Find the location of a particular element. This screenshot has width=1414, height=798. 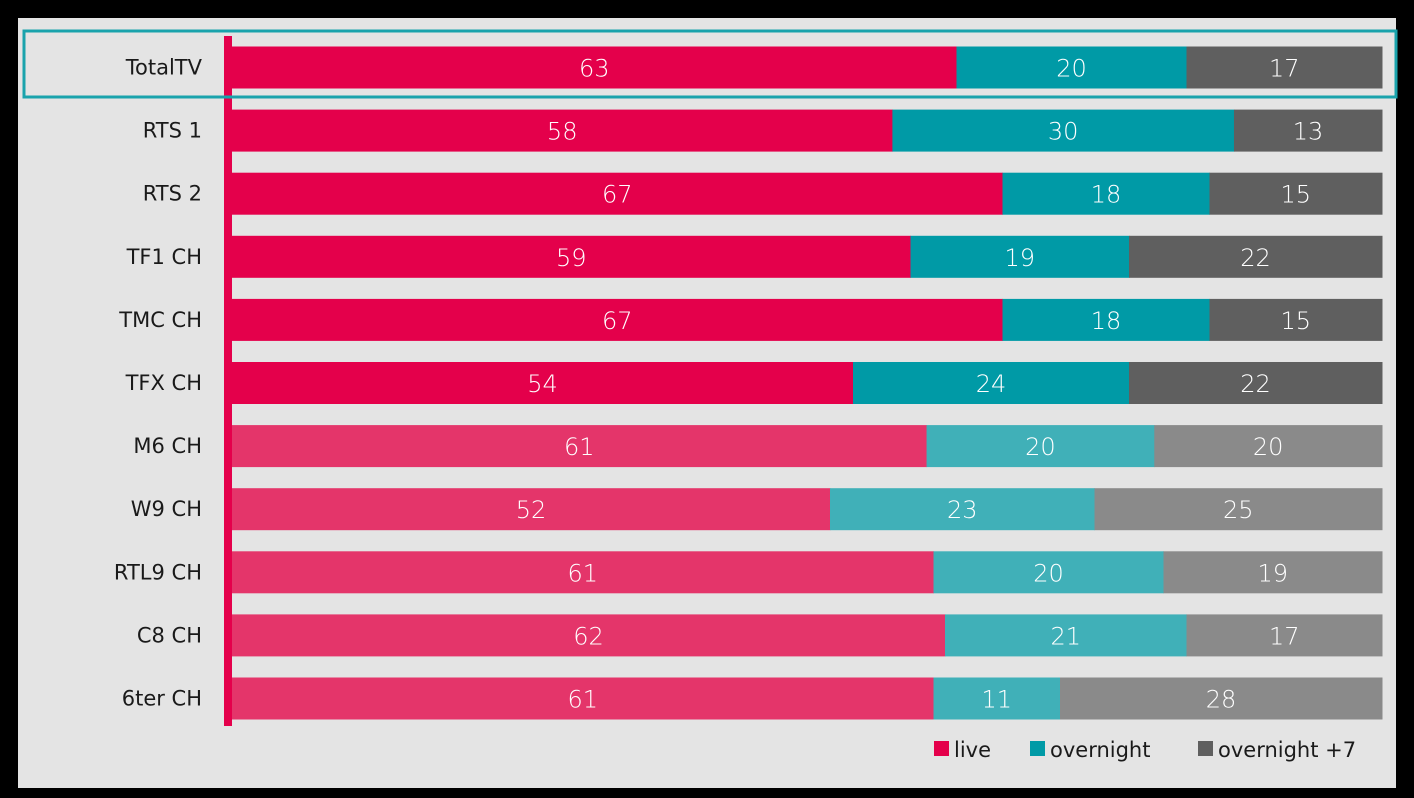

data-label-live-rts-1: 58 is located at coordinates (562, 132).